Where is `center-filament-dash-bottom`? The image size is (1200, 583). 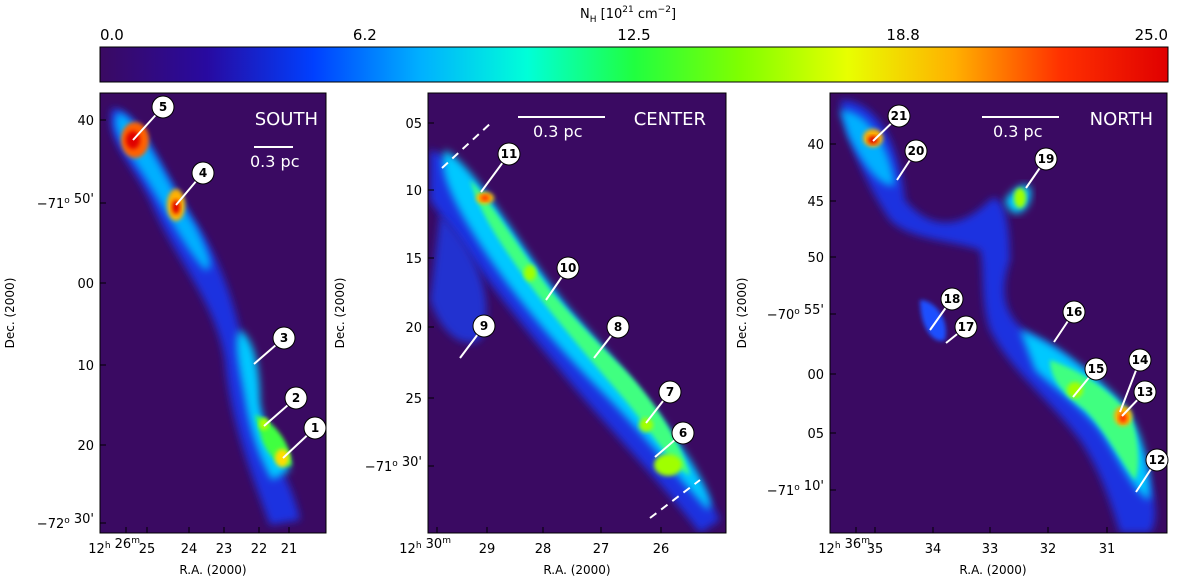
center-filament-dash-bottom is located at coordinates (675, 499).